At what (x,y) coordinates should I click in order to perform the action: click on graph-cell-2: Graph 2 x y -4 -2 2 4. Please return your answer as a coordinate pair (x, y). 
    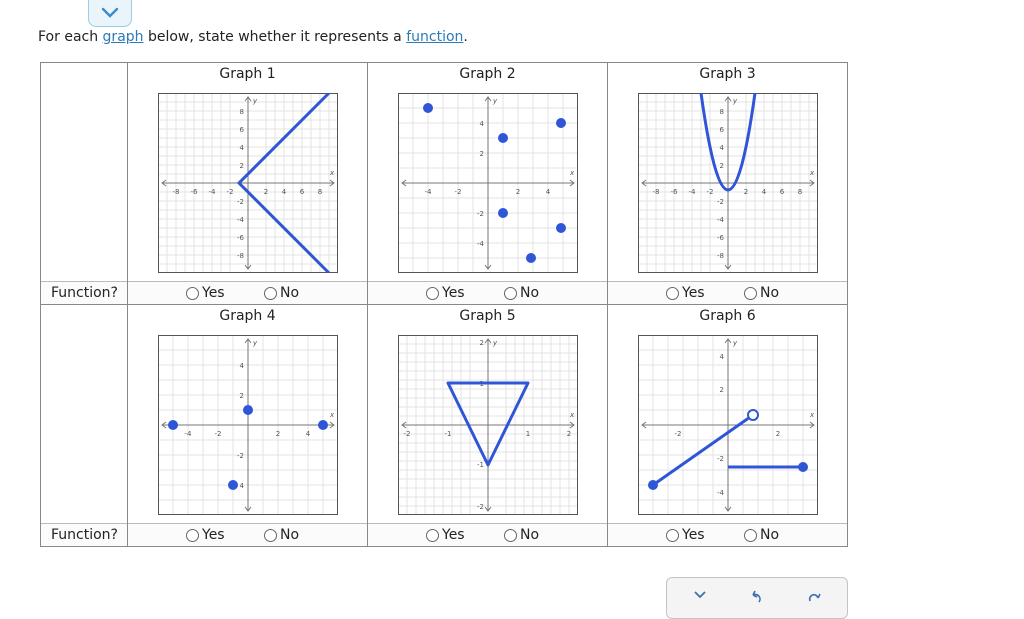
    Looking at the image, I should click on (487, 183).